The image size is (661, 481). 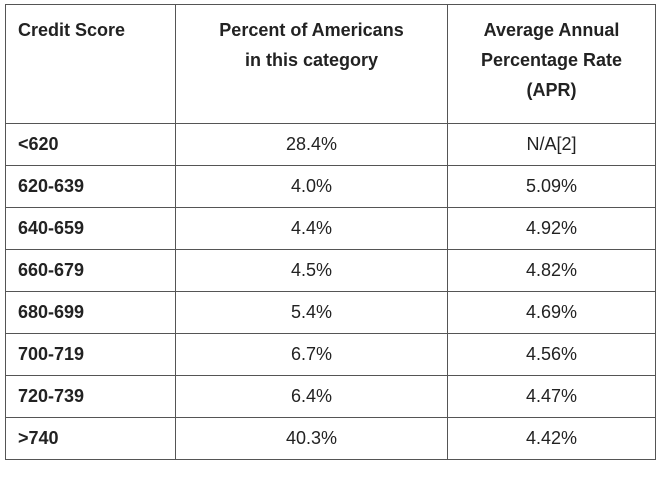 What do you see at coordinates (90, 396) in the screenshot?
I see `credit-score-cell: 720-739` at bounding box center [90, 396].